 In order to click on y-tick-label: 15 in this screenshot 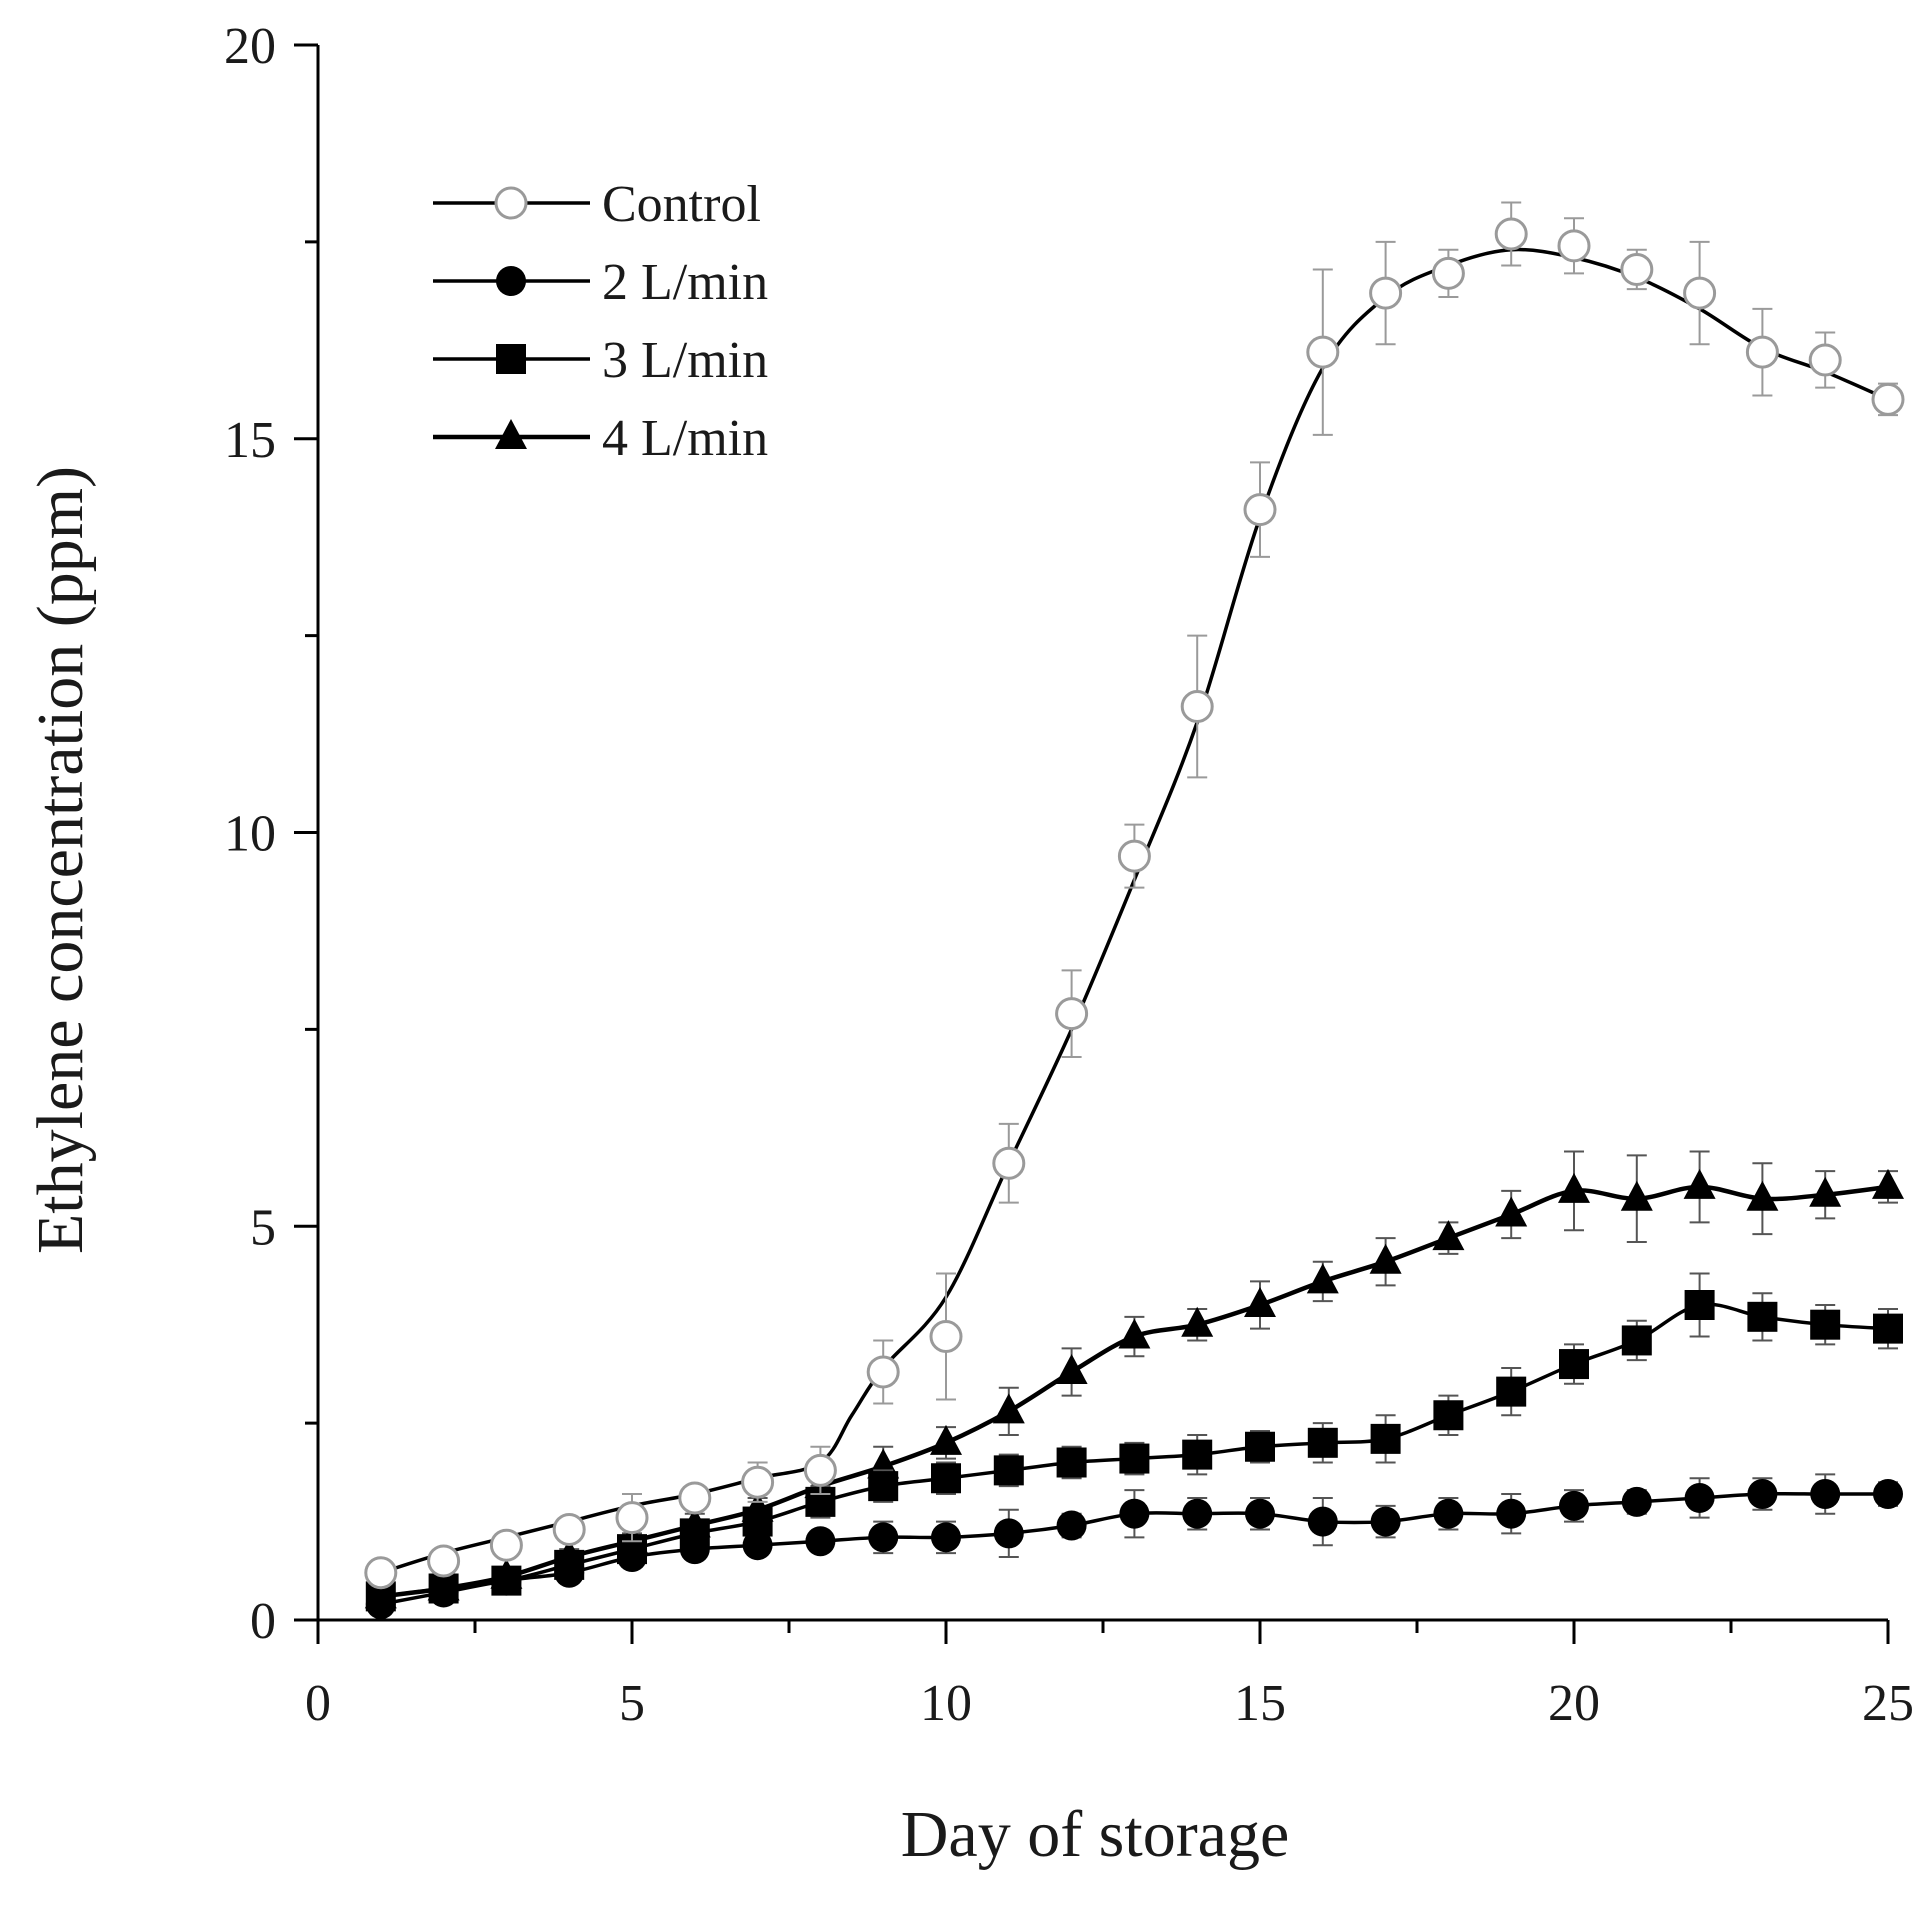, I will do `click(250, 440)`.